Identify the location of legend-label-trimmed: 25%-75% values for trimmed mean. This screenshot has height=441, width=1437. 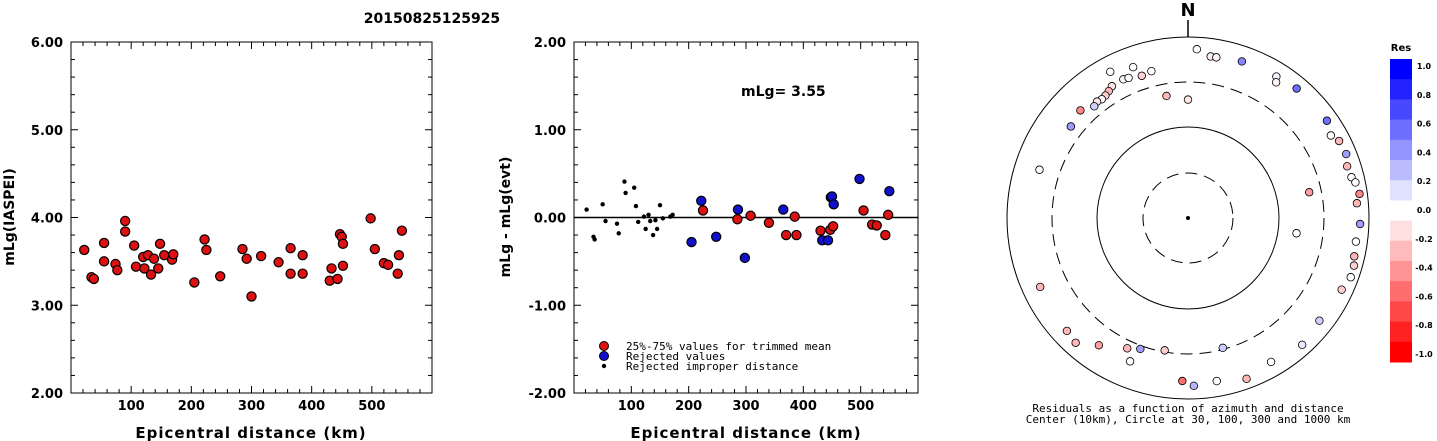
(728, 346).